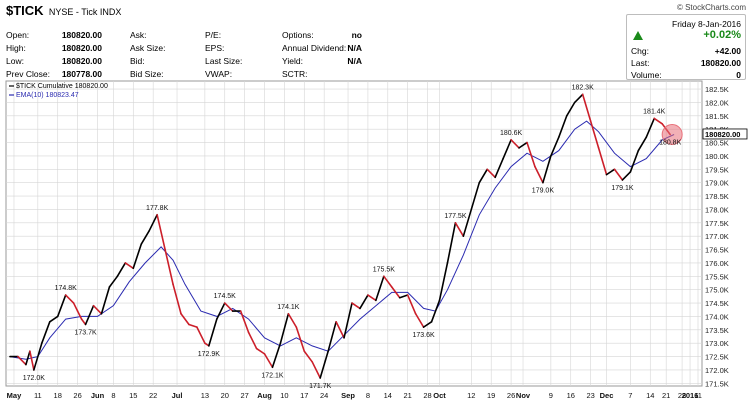 The image size is (750, 402). Describe the element at coordinates (28, 74) in the screenshot. I see `prev-close-label: Prev Close:` at that location.